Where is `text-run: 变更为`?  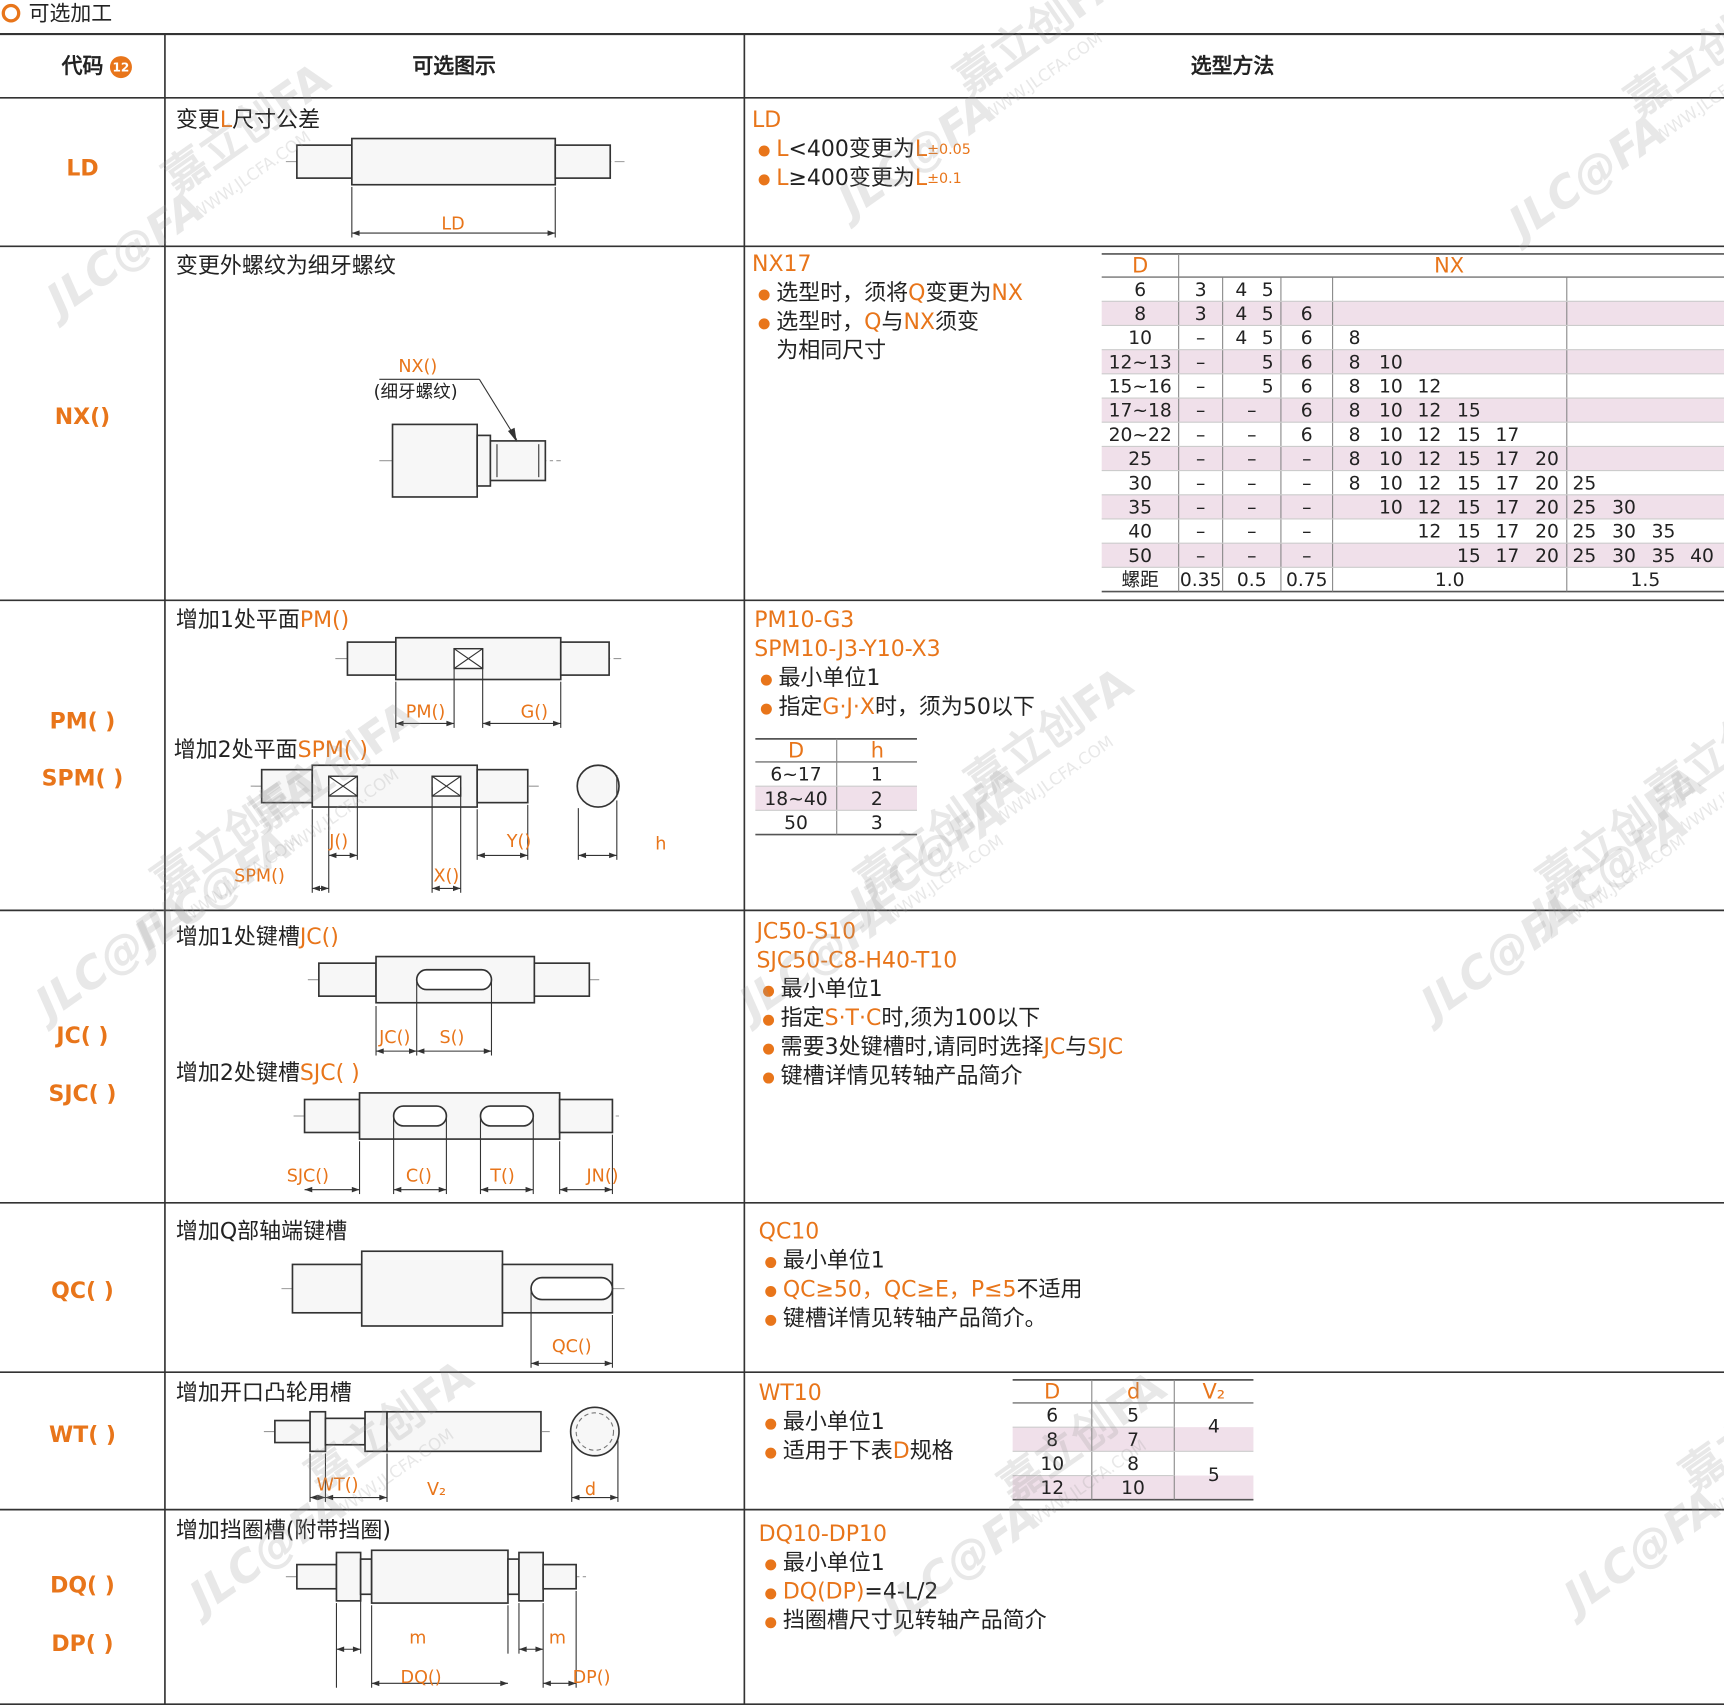
text-run: 变更为 is located at coordinates (958, 293).